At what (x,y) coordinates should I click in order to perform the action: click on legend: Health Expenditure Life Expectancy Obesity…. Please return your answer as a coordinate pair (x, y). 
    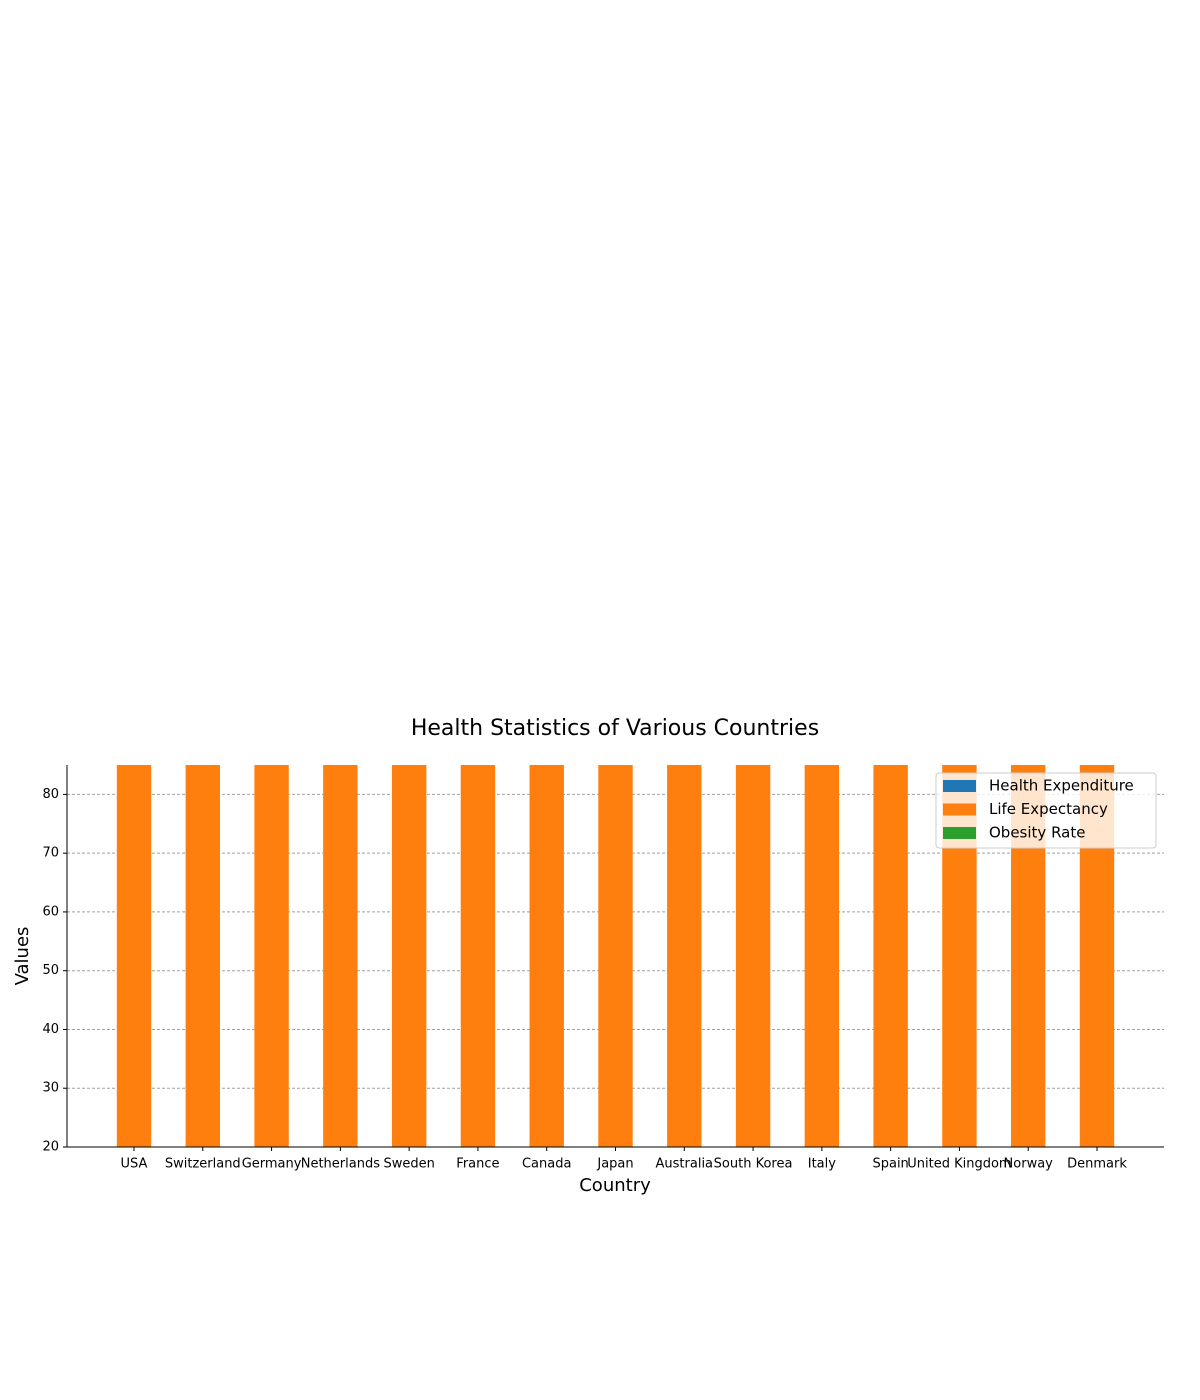
    Looking at the image, I should click on (1046, 810).